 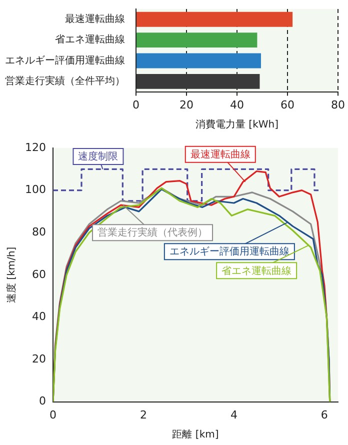 I want to click on y-tick-label: 営業走行実績（全件平均）, so click(x=65, y=81).